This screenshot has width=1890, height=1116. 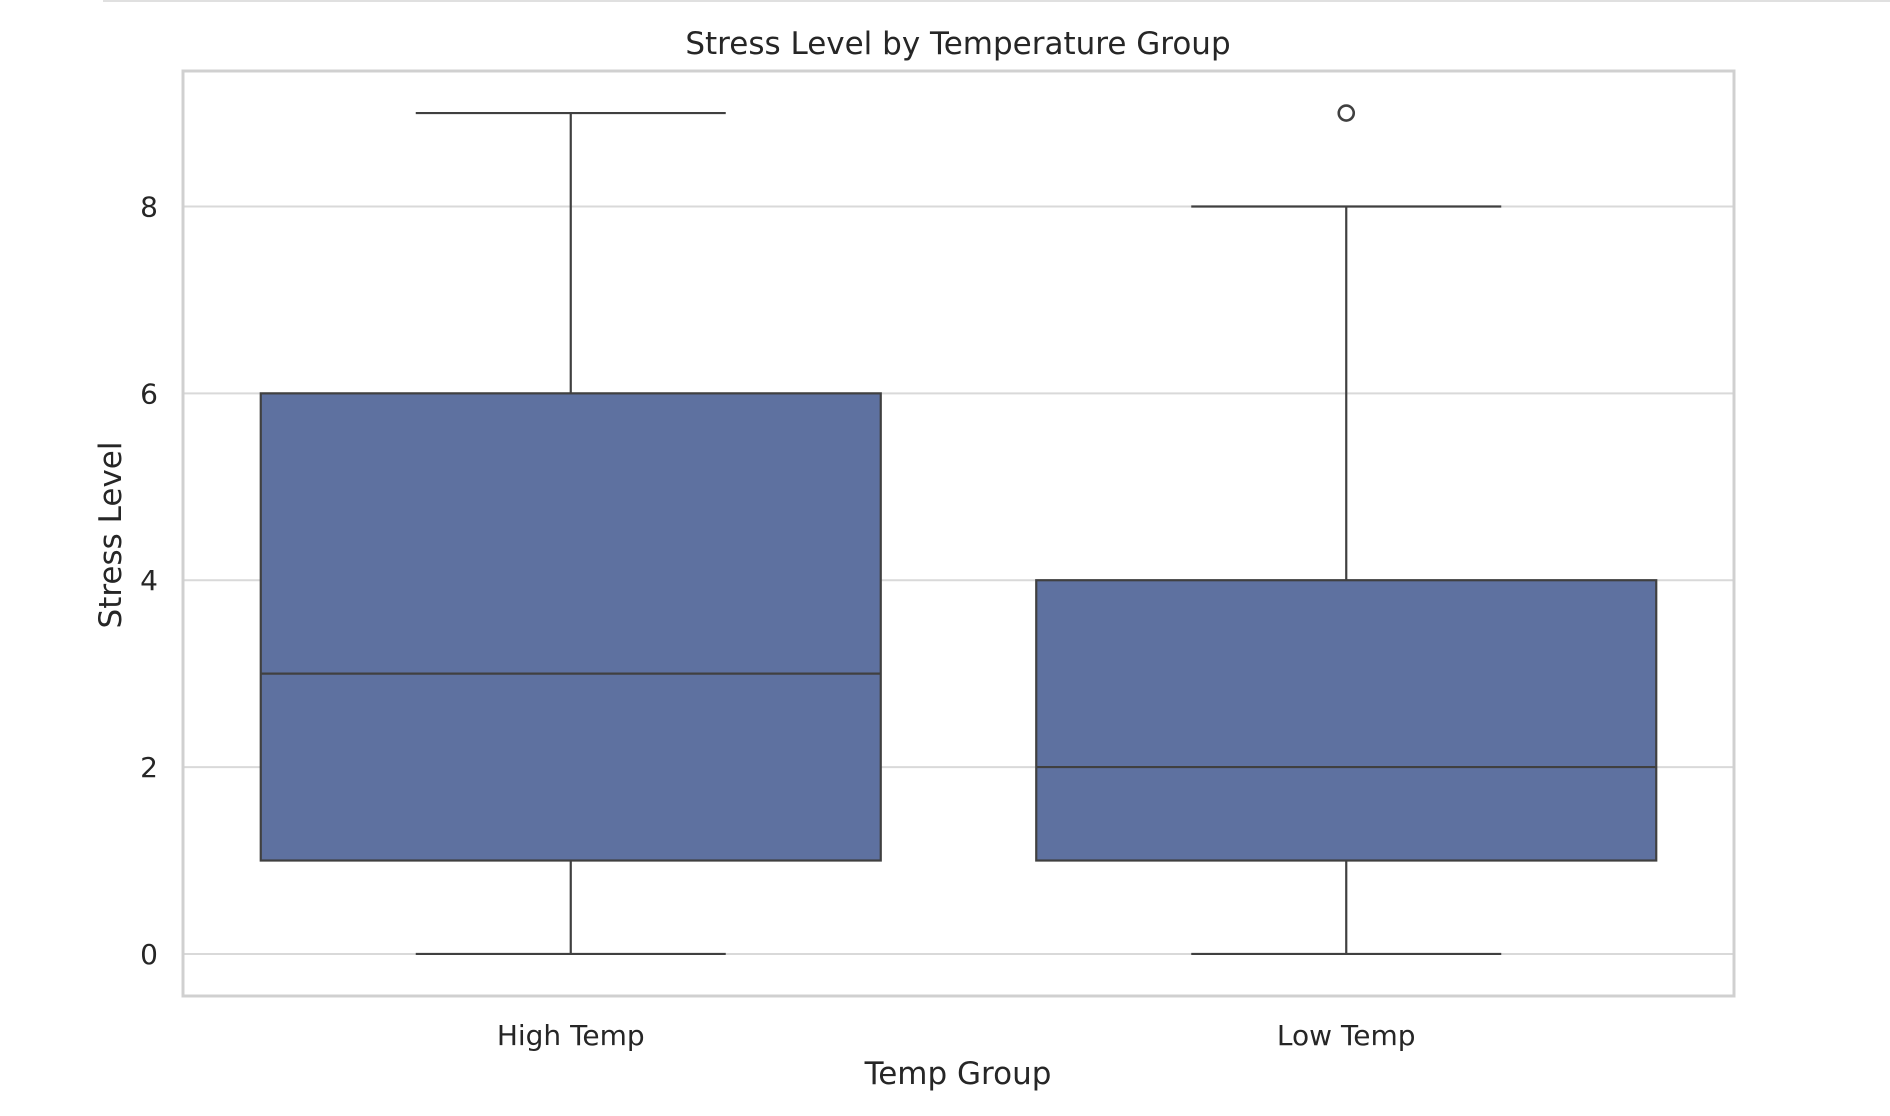 I want to click on x-tick-label: High Temp, so click(x=571, y=1035).